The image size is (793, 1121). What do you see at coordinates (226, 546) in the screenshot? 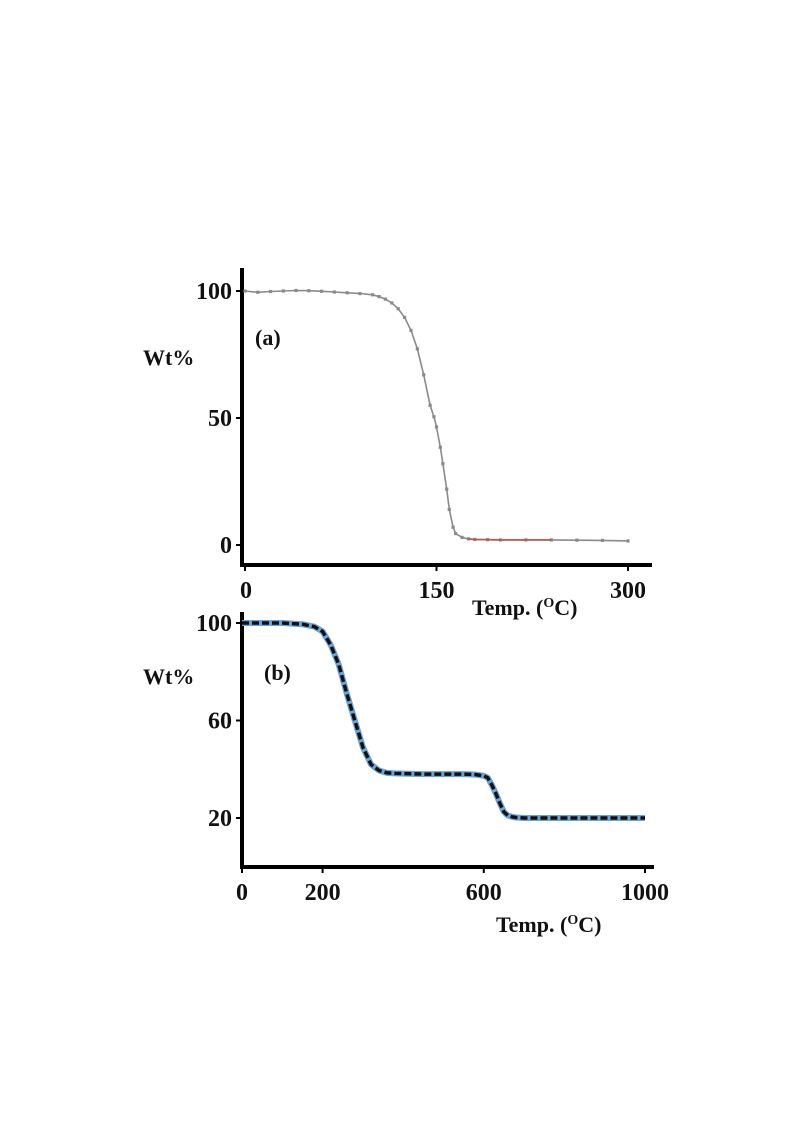
I see `y-tick-label: 0` at bounding box center [226, 546].